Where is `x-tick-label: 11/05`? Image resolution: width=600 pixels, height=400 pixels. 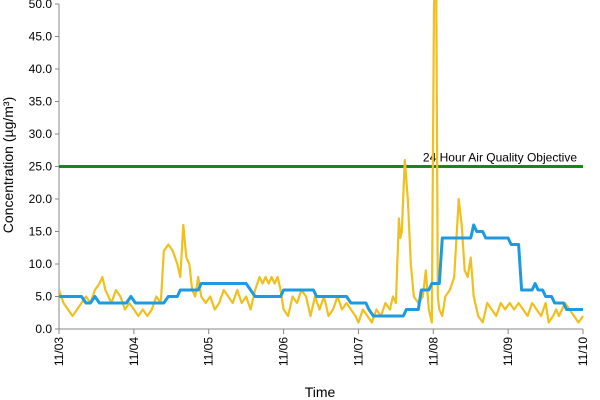
x-tick-label: 11/05 is located at coordinates (209, 351).